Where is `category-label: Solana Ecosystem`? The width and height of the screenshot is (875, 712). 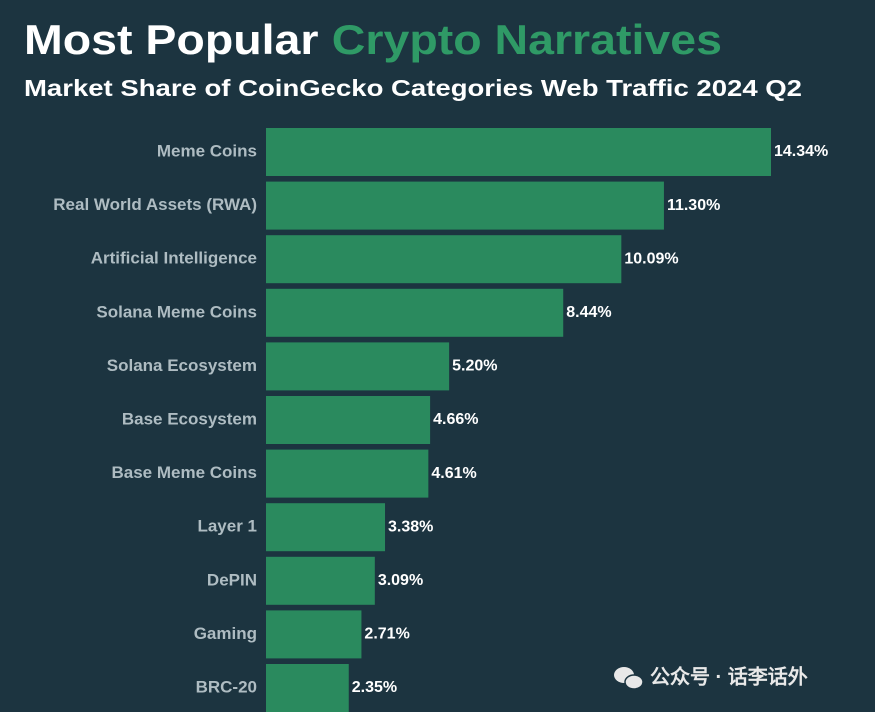 category-label: Solana Ecosystem is located at coordinates (182, 365).